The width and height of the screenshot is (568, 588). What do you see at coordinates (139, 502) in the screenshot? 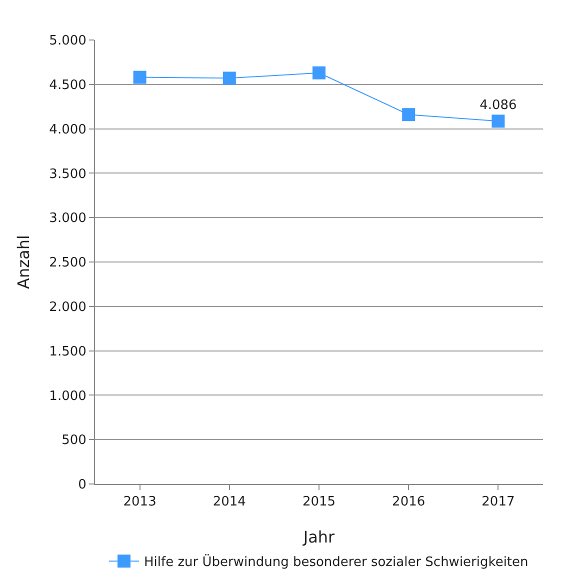
I see `x-tick-label: 2013` at bounding box center [139, 502].